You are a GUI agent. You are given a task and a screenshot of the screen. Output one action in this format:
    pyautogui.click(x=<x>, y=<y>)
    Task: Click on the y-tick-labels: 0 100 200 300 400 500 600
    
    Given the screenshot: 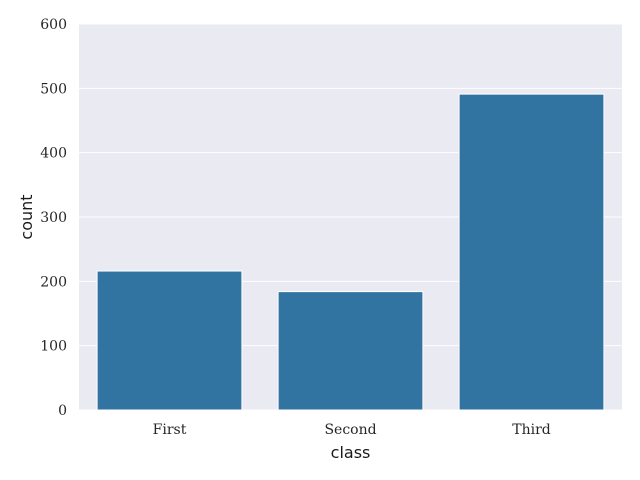 What is the action you would take?
    pyautogui.click(x=53, y=218)
    